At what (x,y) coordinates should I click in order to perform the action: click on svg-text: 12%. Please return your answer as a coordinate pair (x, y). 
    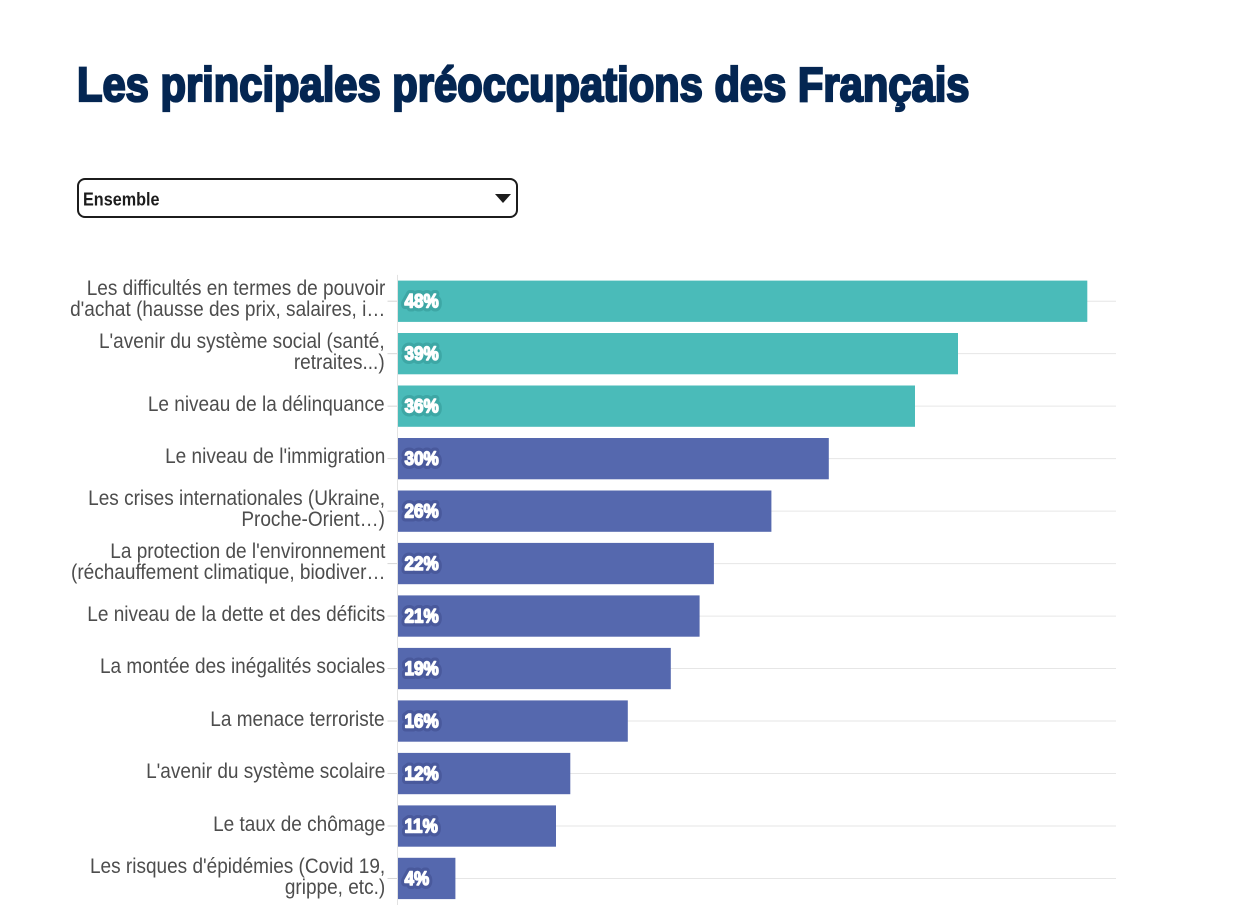
    Looking at the image, I should click on (422, 773).